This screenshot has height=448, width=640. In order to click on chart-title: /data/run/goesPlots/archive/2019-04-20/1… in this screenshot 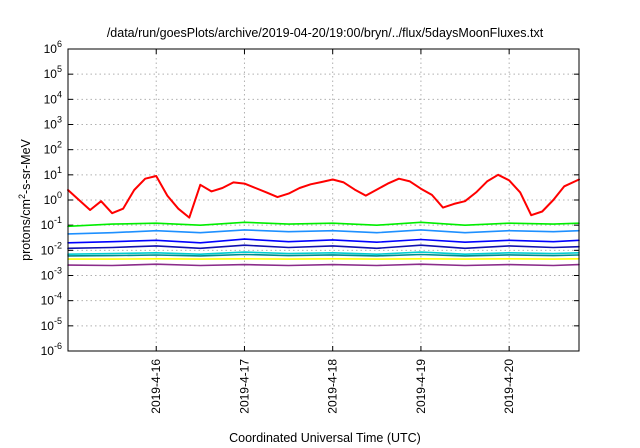, I will do `click(325, 33)`.